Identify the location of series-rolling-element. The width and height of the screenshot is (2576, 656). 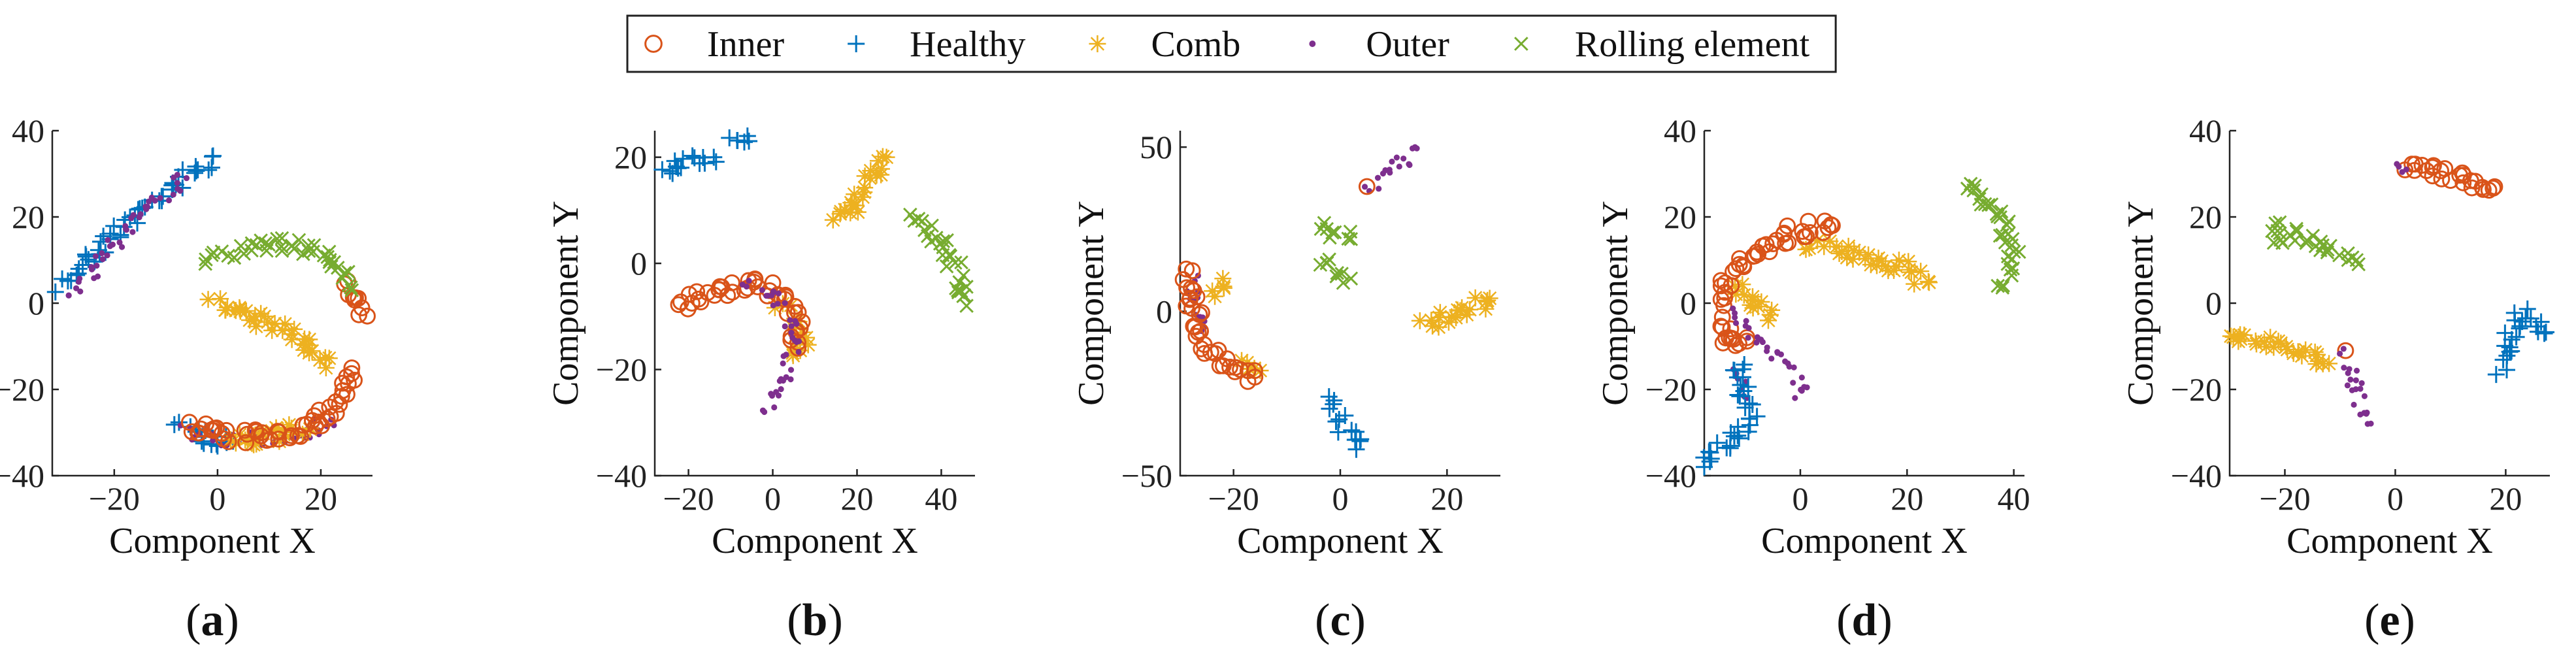
(278, 264).